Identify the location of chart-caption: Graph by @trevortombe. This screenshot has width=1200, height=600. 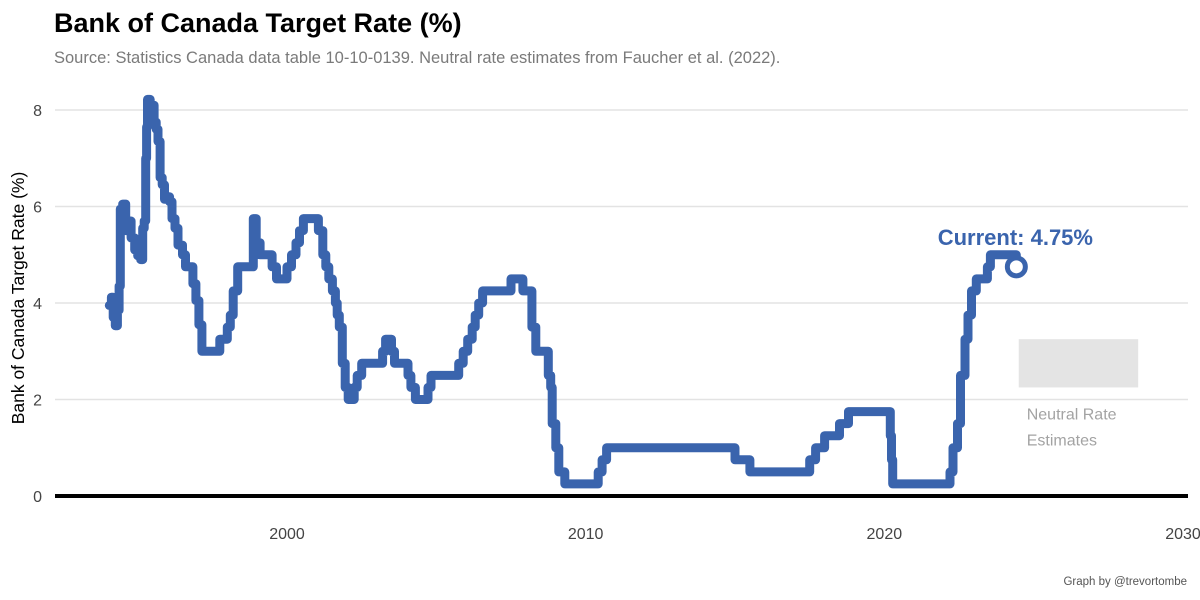
(1125, 582).